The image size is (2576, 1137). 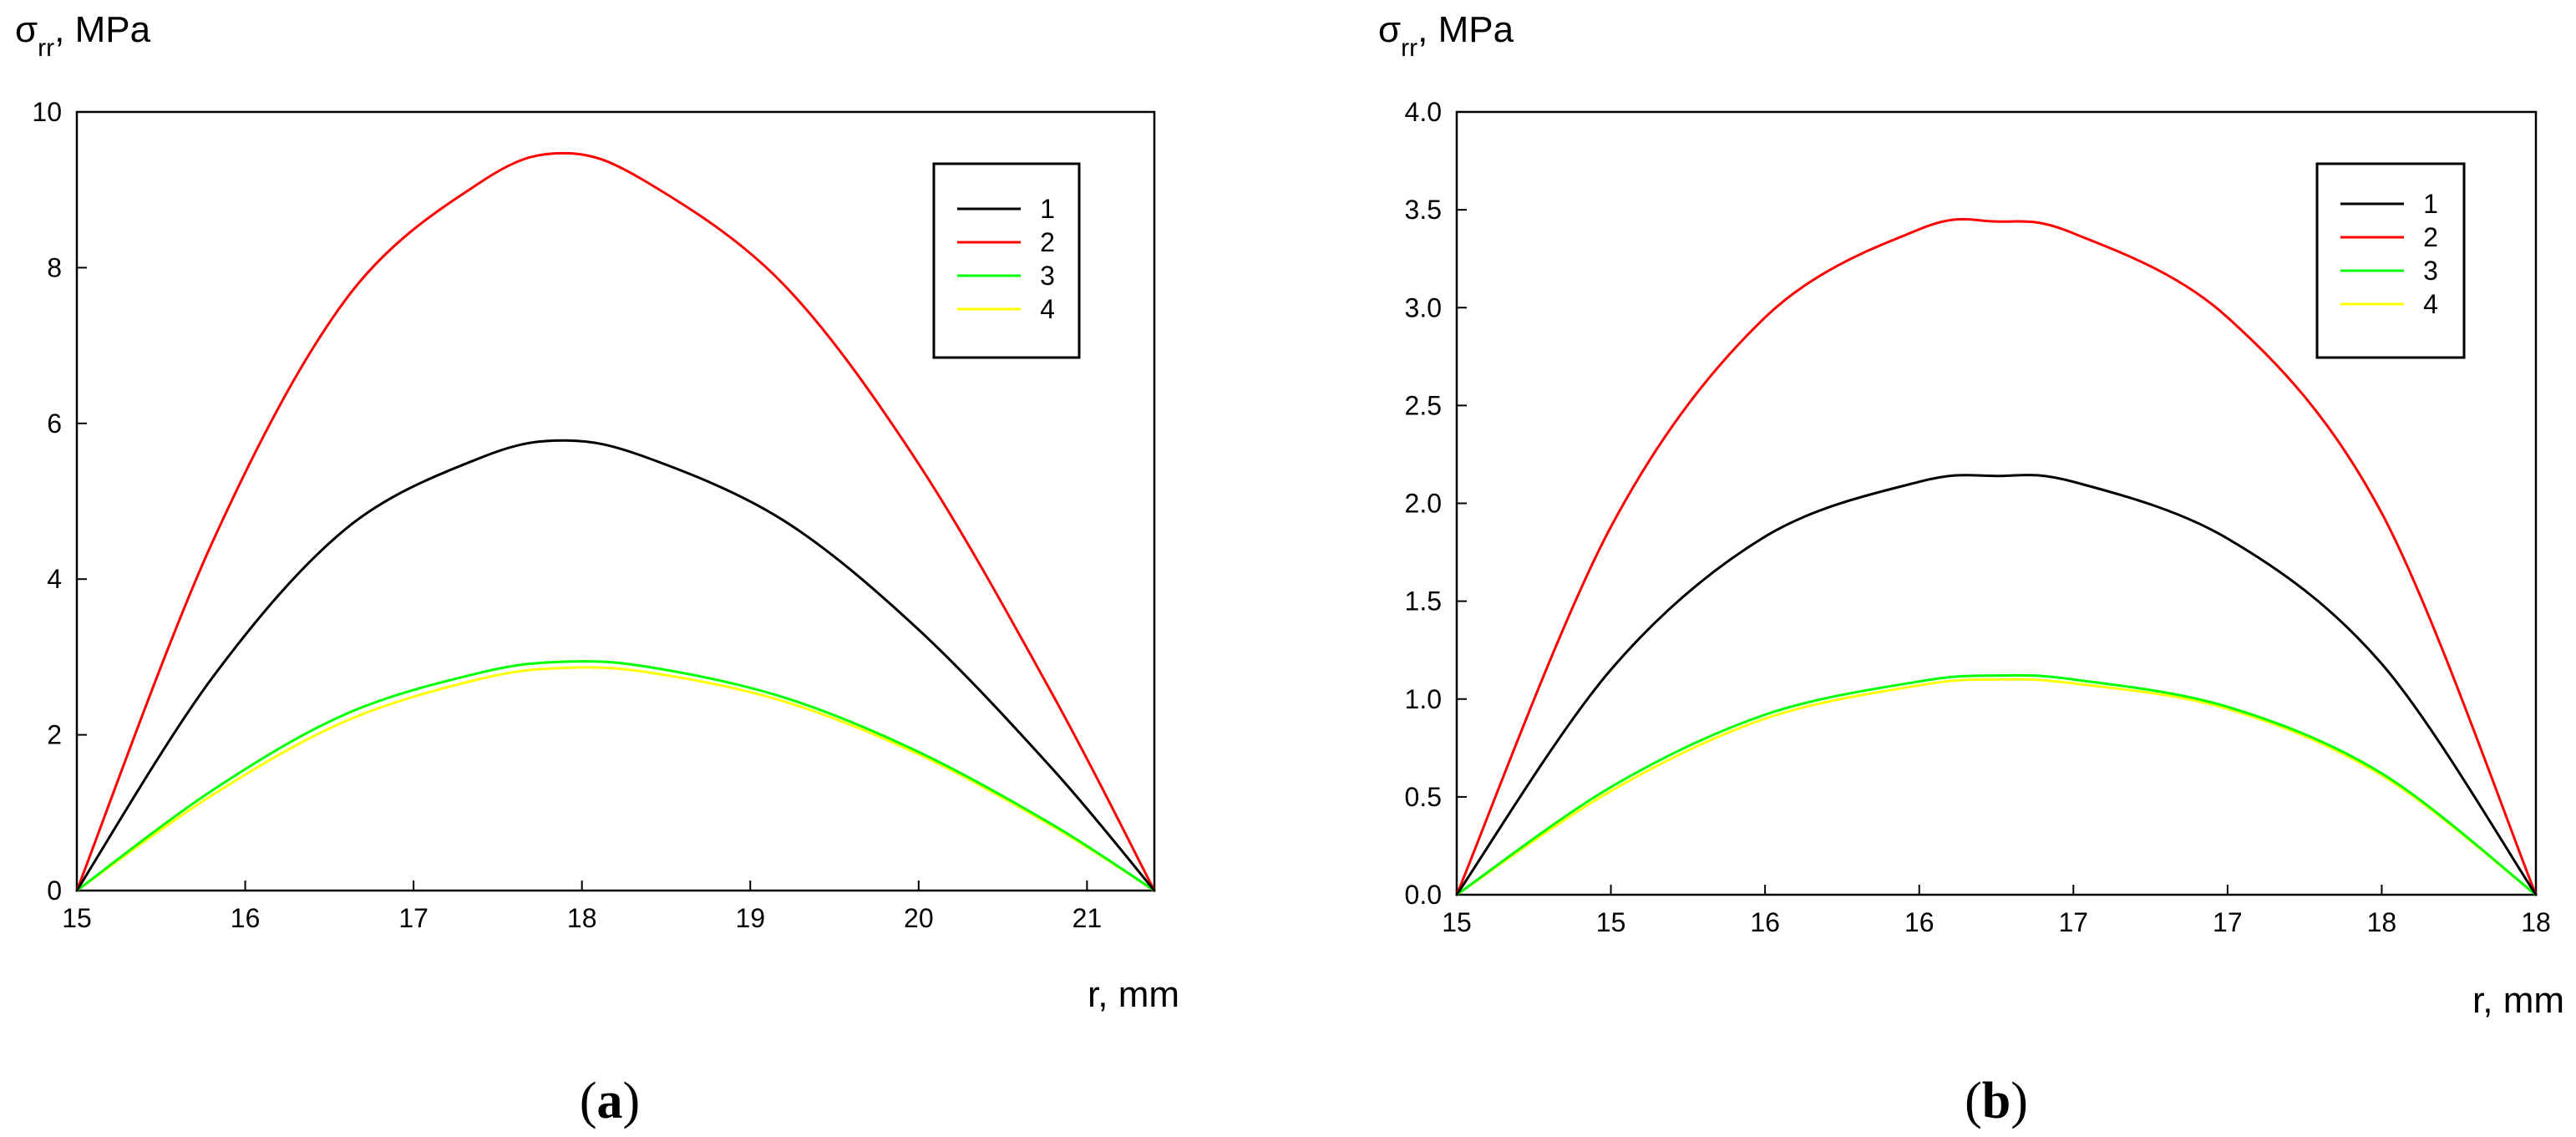 What do you see at coordinates (59, 501) in the screenshot?
I see `y-axis-ticks: 0 2 4 6 8 10` at bounding box center [59, 501].